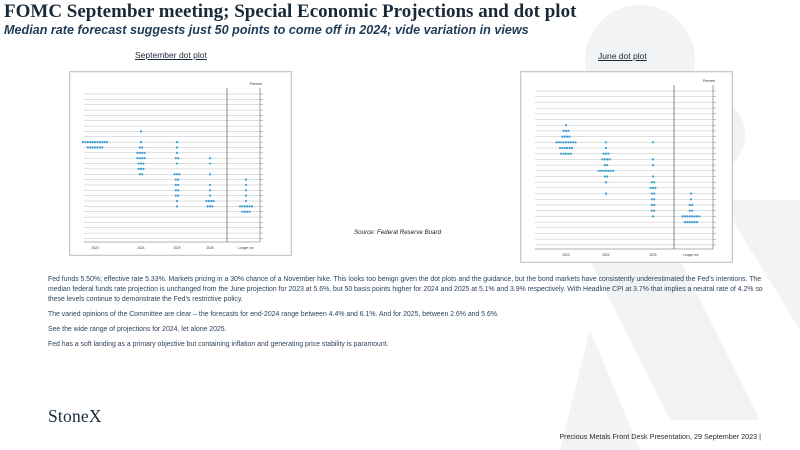 Image resolution: width=800 pixels, height=450 pixels. Describe the element at coordinates (94, 248) in the screenshot. I see `x-tick-label: 2023` at that location.